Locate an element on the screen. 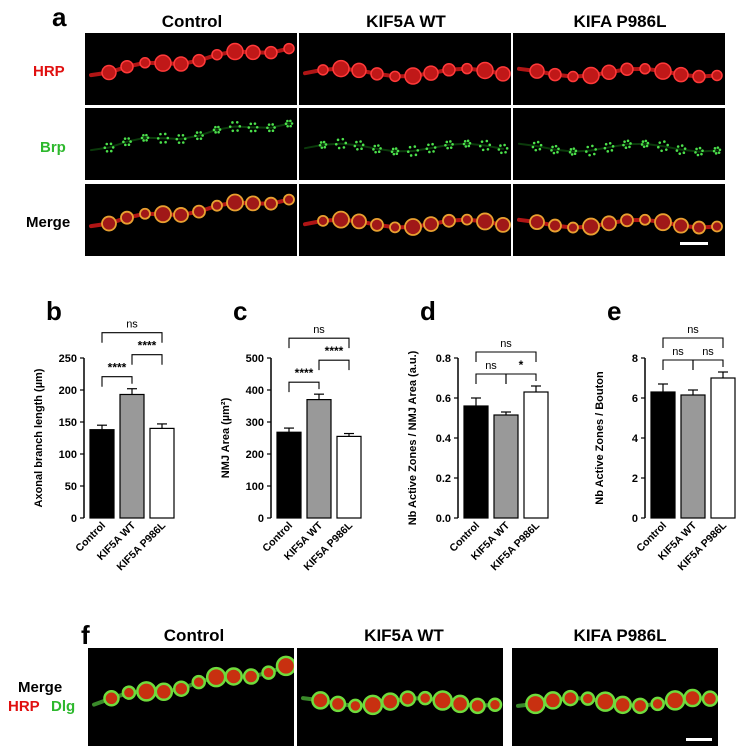  panel-a-letter: a is located at coordinates (59, 17).